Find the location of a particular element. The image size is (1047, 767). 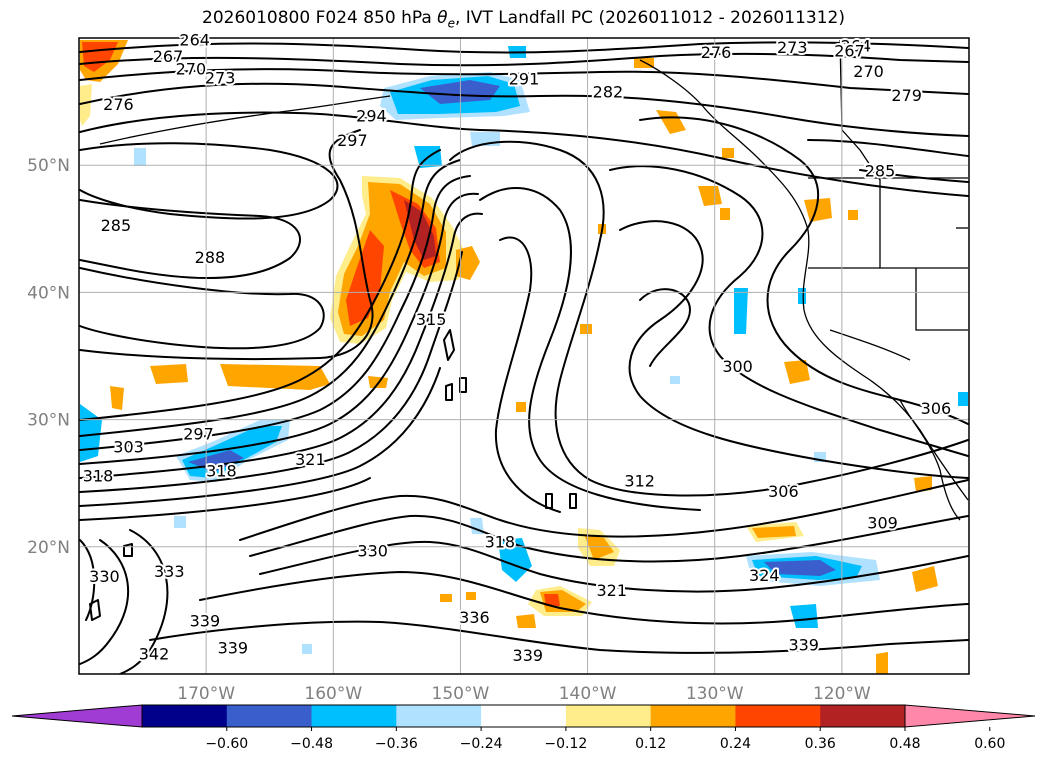

contour-label-halo: 315 is located at coordinates (431, 319).